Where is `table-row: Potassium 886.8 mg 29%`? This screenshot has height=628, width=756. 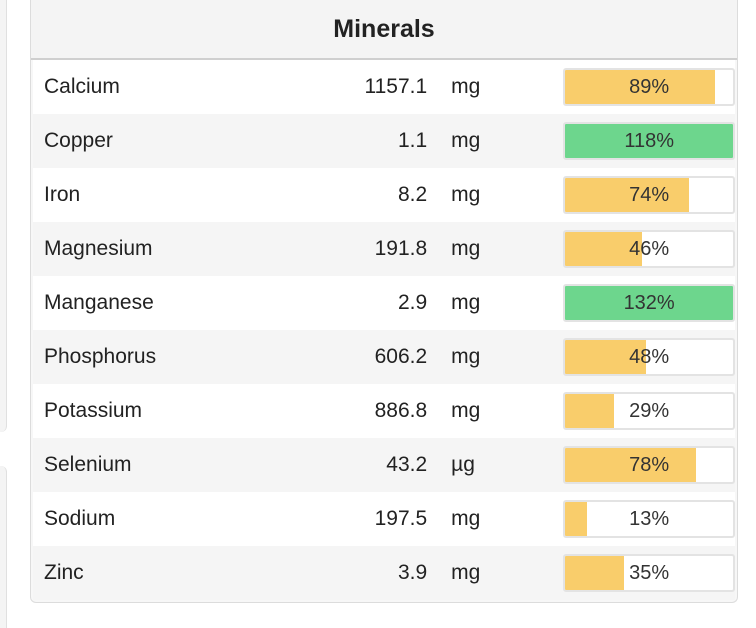
table-row: Potassium 886.8 mg 29% is located at coordinates (384, 411).